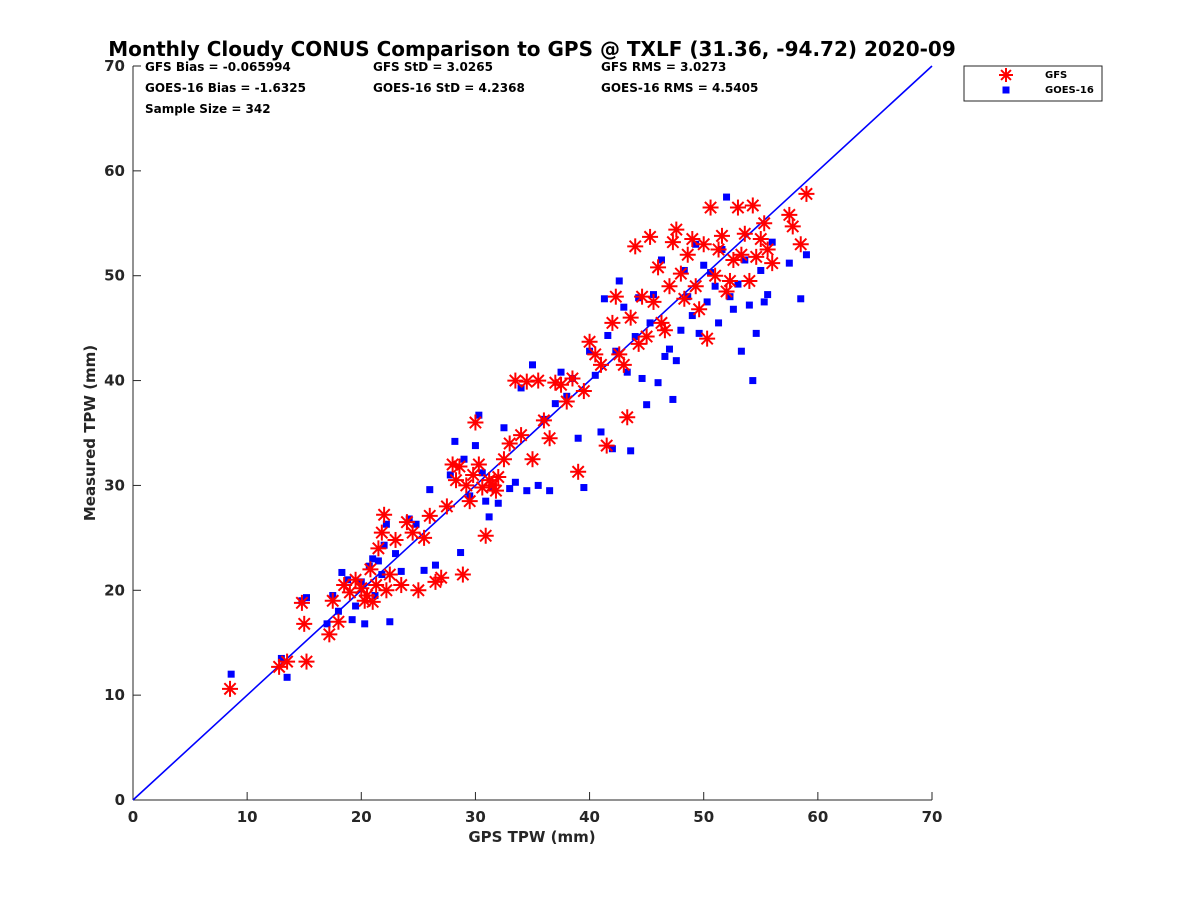  What do you see at coordinates (433, 67) in the screenshot?
I see `stat-gfs-std: GFS StD = 3.0265` at bounding box center [433, 67].